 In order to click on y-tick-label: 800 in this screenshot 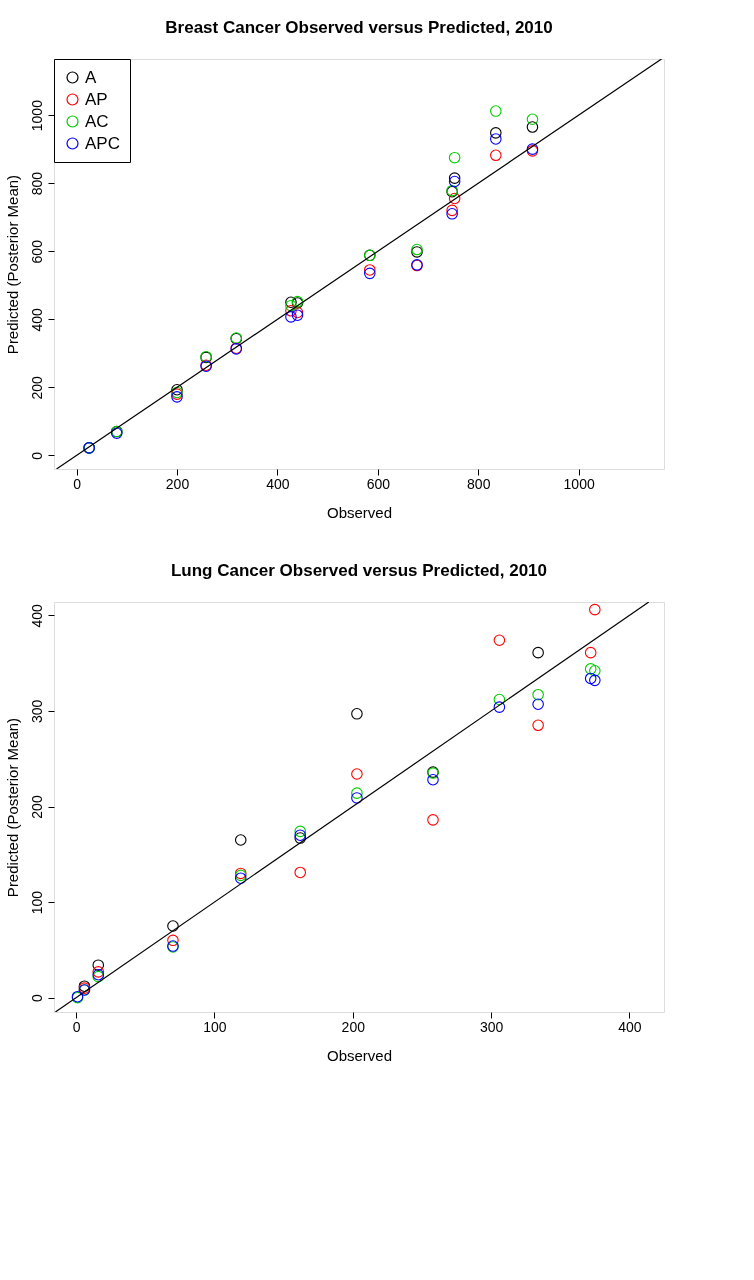, I will do `click(36, 183)`.